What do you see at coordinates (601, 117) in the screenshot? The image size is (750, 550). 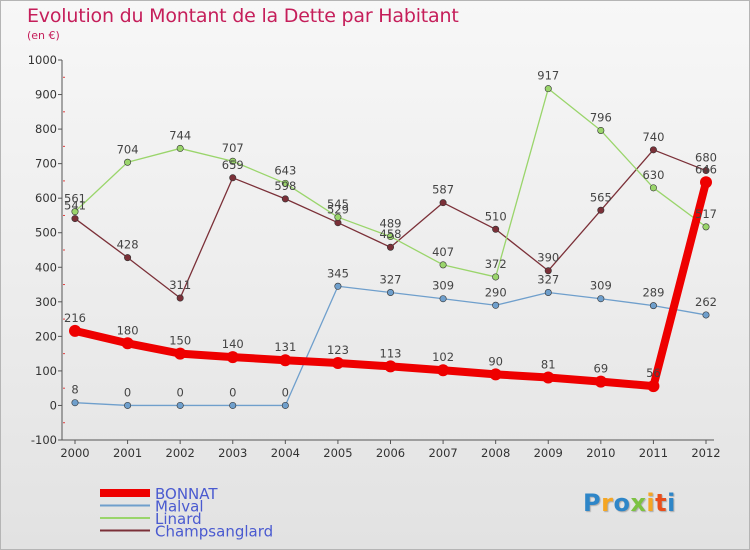 I see `data-label: 796` at bounding box center [601, 117].